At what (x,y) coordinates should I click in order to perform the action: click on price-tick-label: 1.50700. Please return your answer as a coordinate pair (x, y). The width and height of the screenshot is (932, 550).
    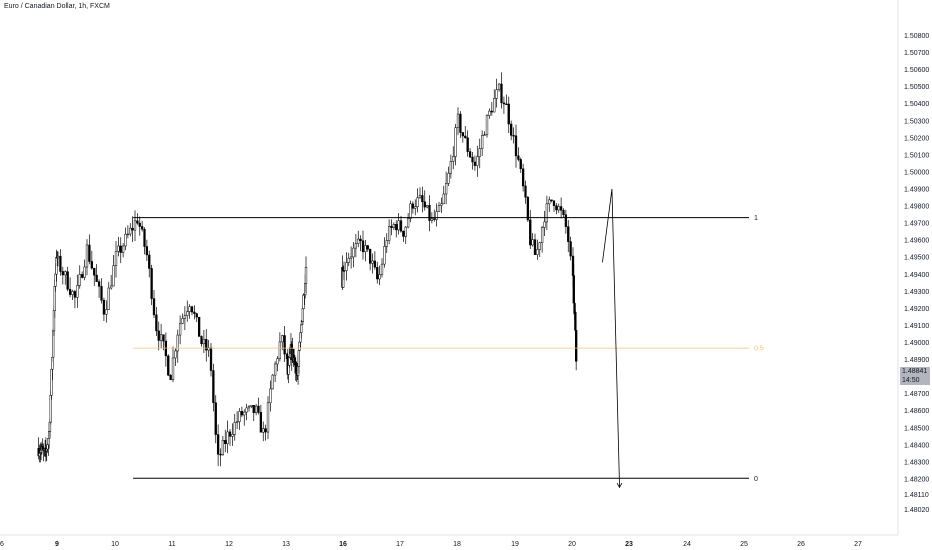
    Looking at the image, I should click on (916, 53).